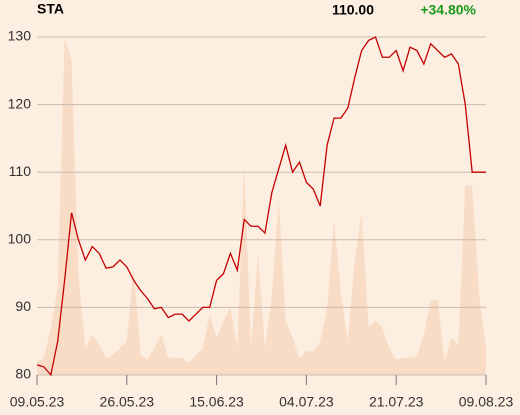 The image size is (520, 415). Describe the element at coordinates (216, 402) in the screenshot. I see `x-tick-label: 15.06.23` at that location.